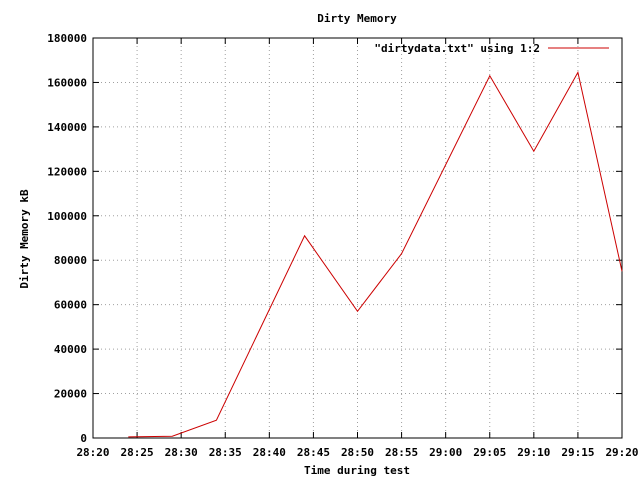 This screenshot has width=640, height=480. I want to click on y-tick-label: 80000, so click(70, 260).